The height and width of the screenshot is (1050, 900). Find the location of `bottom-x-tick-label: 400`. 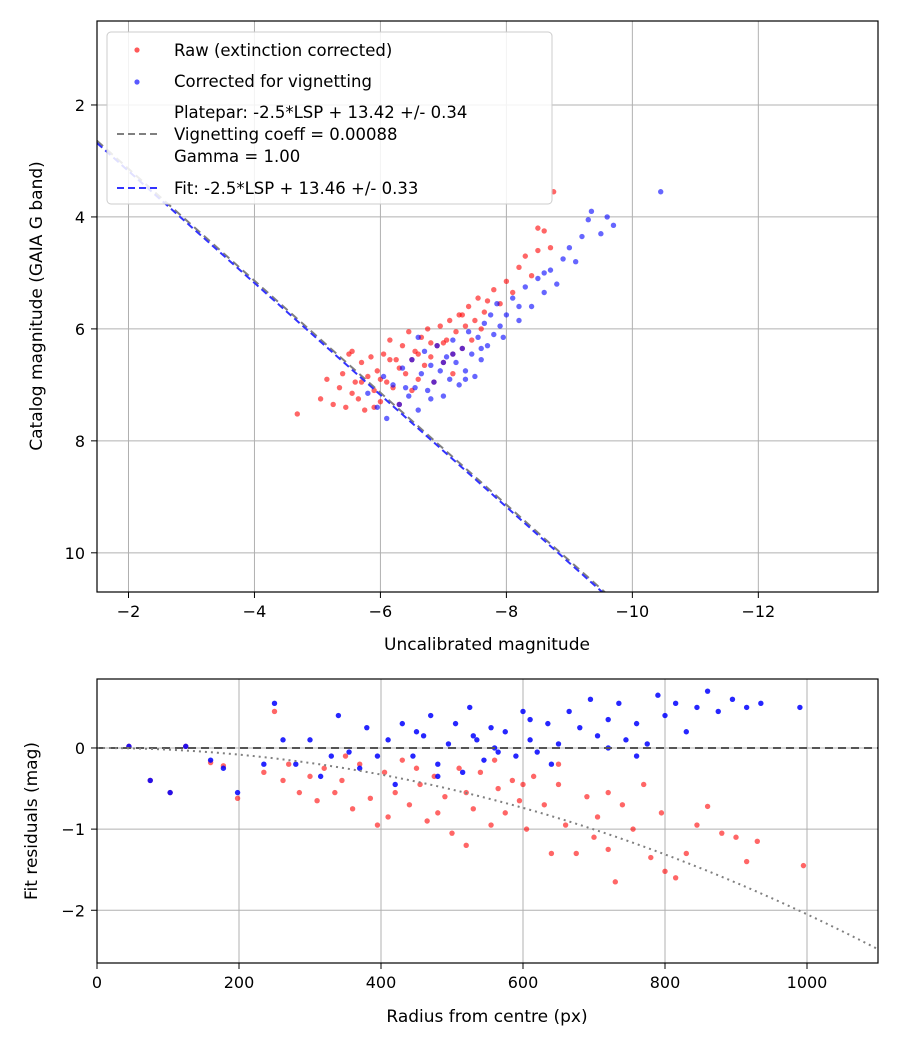

bottom-x-tick-label: 400 is located at coordinates (381, 982).